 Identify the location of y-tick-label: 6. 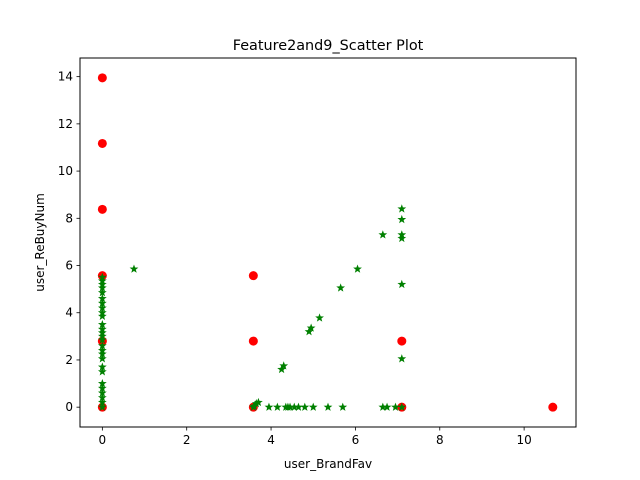
(69, 266).